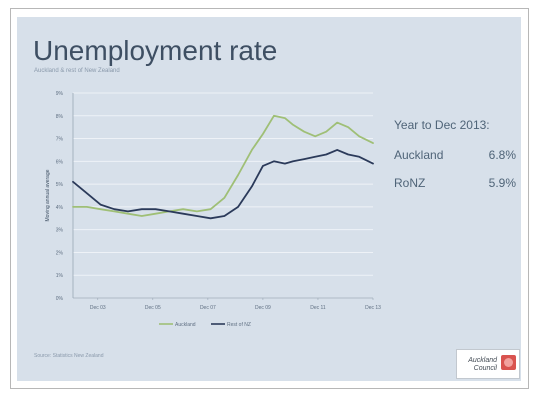 The image size is (540, 399). Describe the element at coordinates (502, 183) in the screenshot. I see `stat-value: 5.9%` at that location.